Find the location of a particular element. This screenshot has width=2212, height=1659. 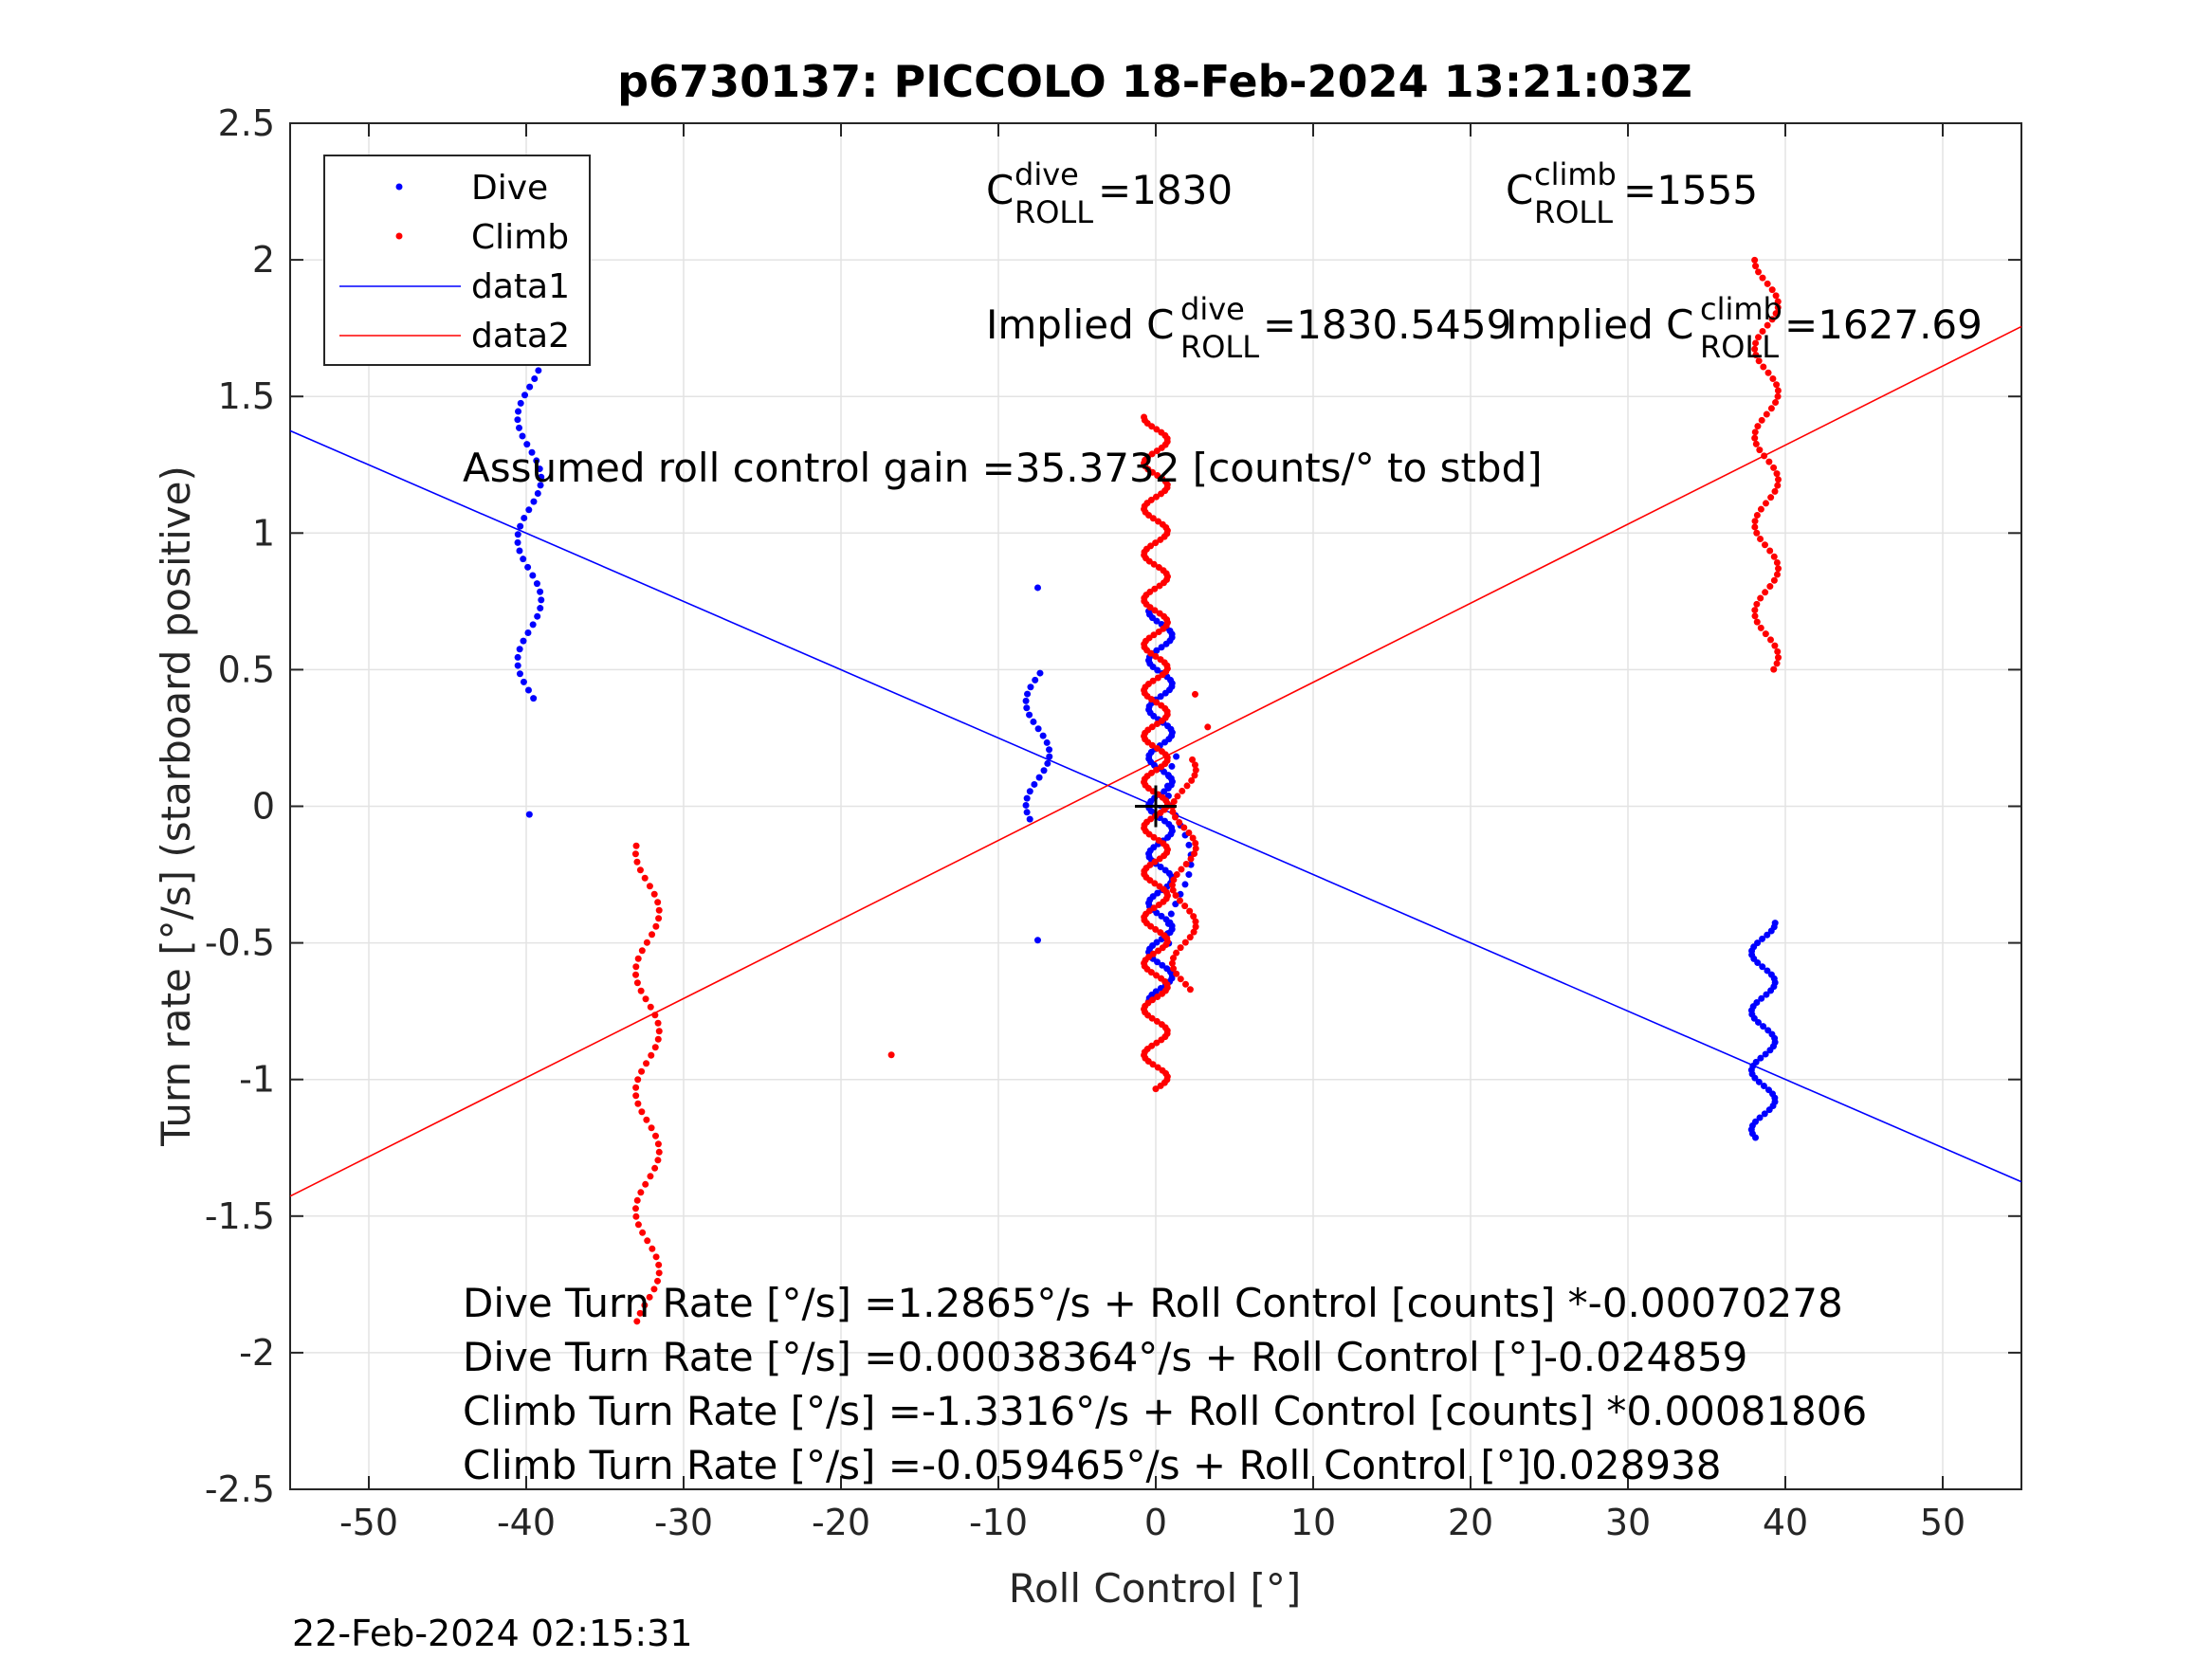

legend-data1-label: data1 is located at coordinates (520, 286).